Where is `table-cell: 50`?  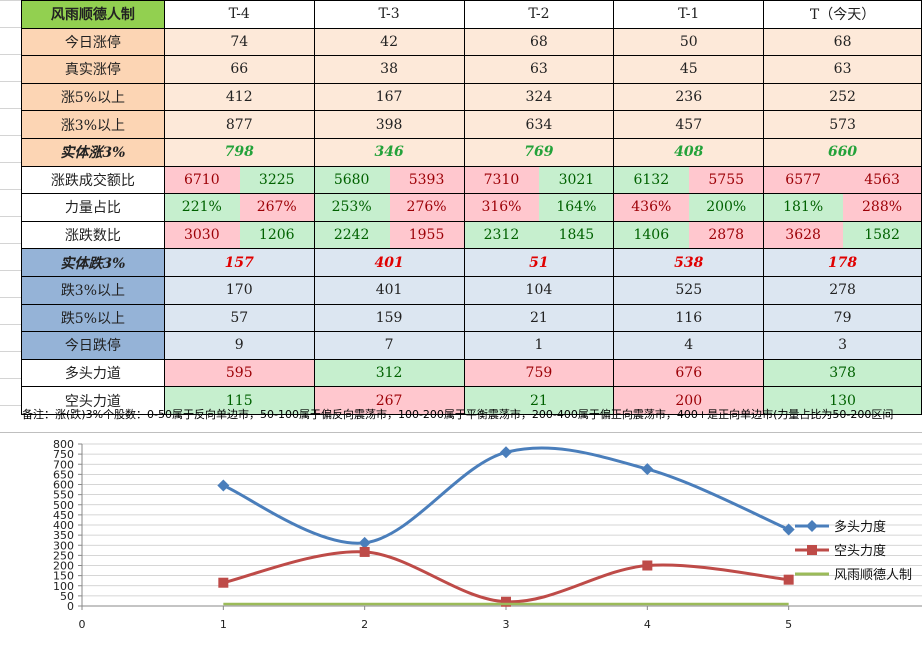
table-cell: 50 is located at coordinates (689, 42).